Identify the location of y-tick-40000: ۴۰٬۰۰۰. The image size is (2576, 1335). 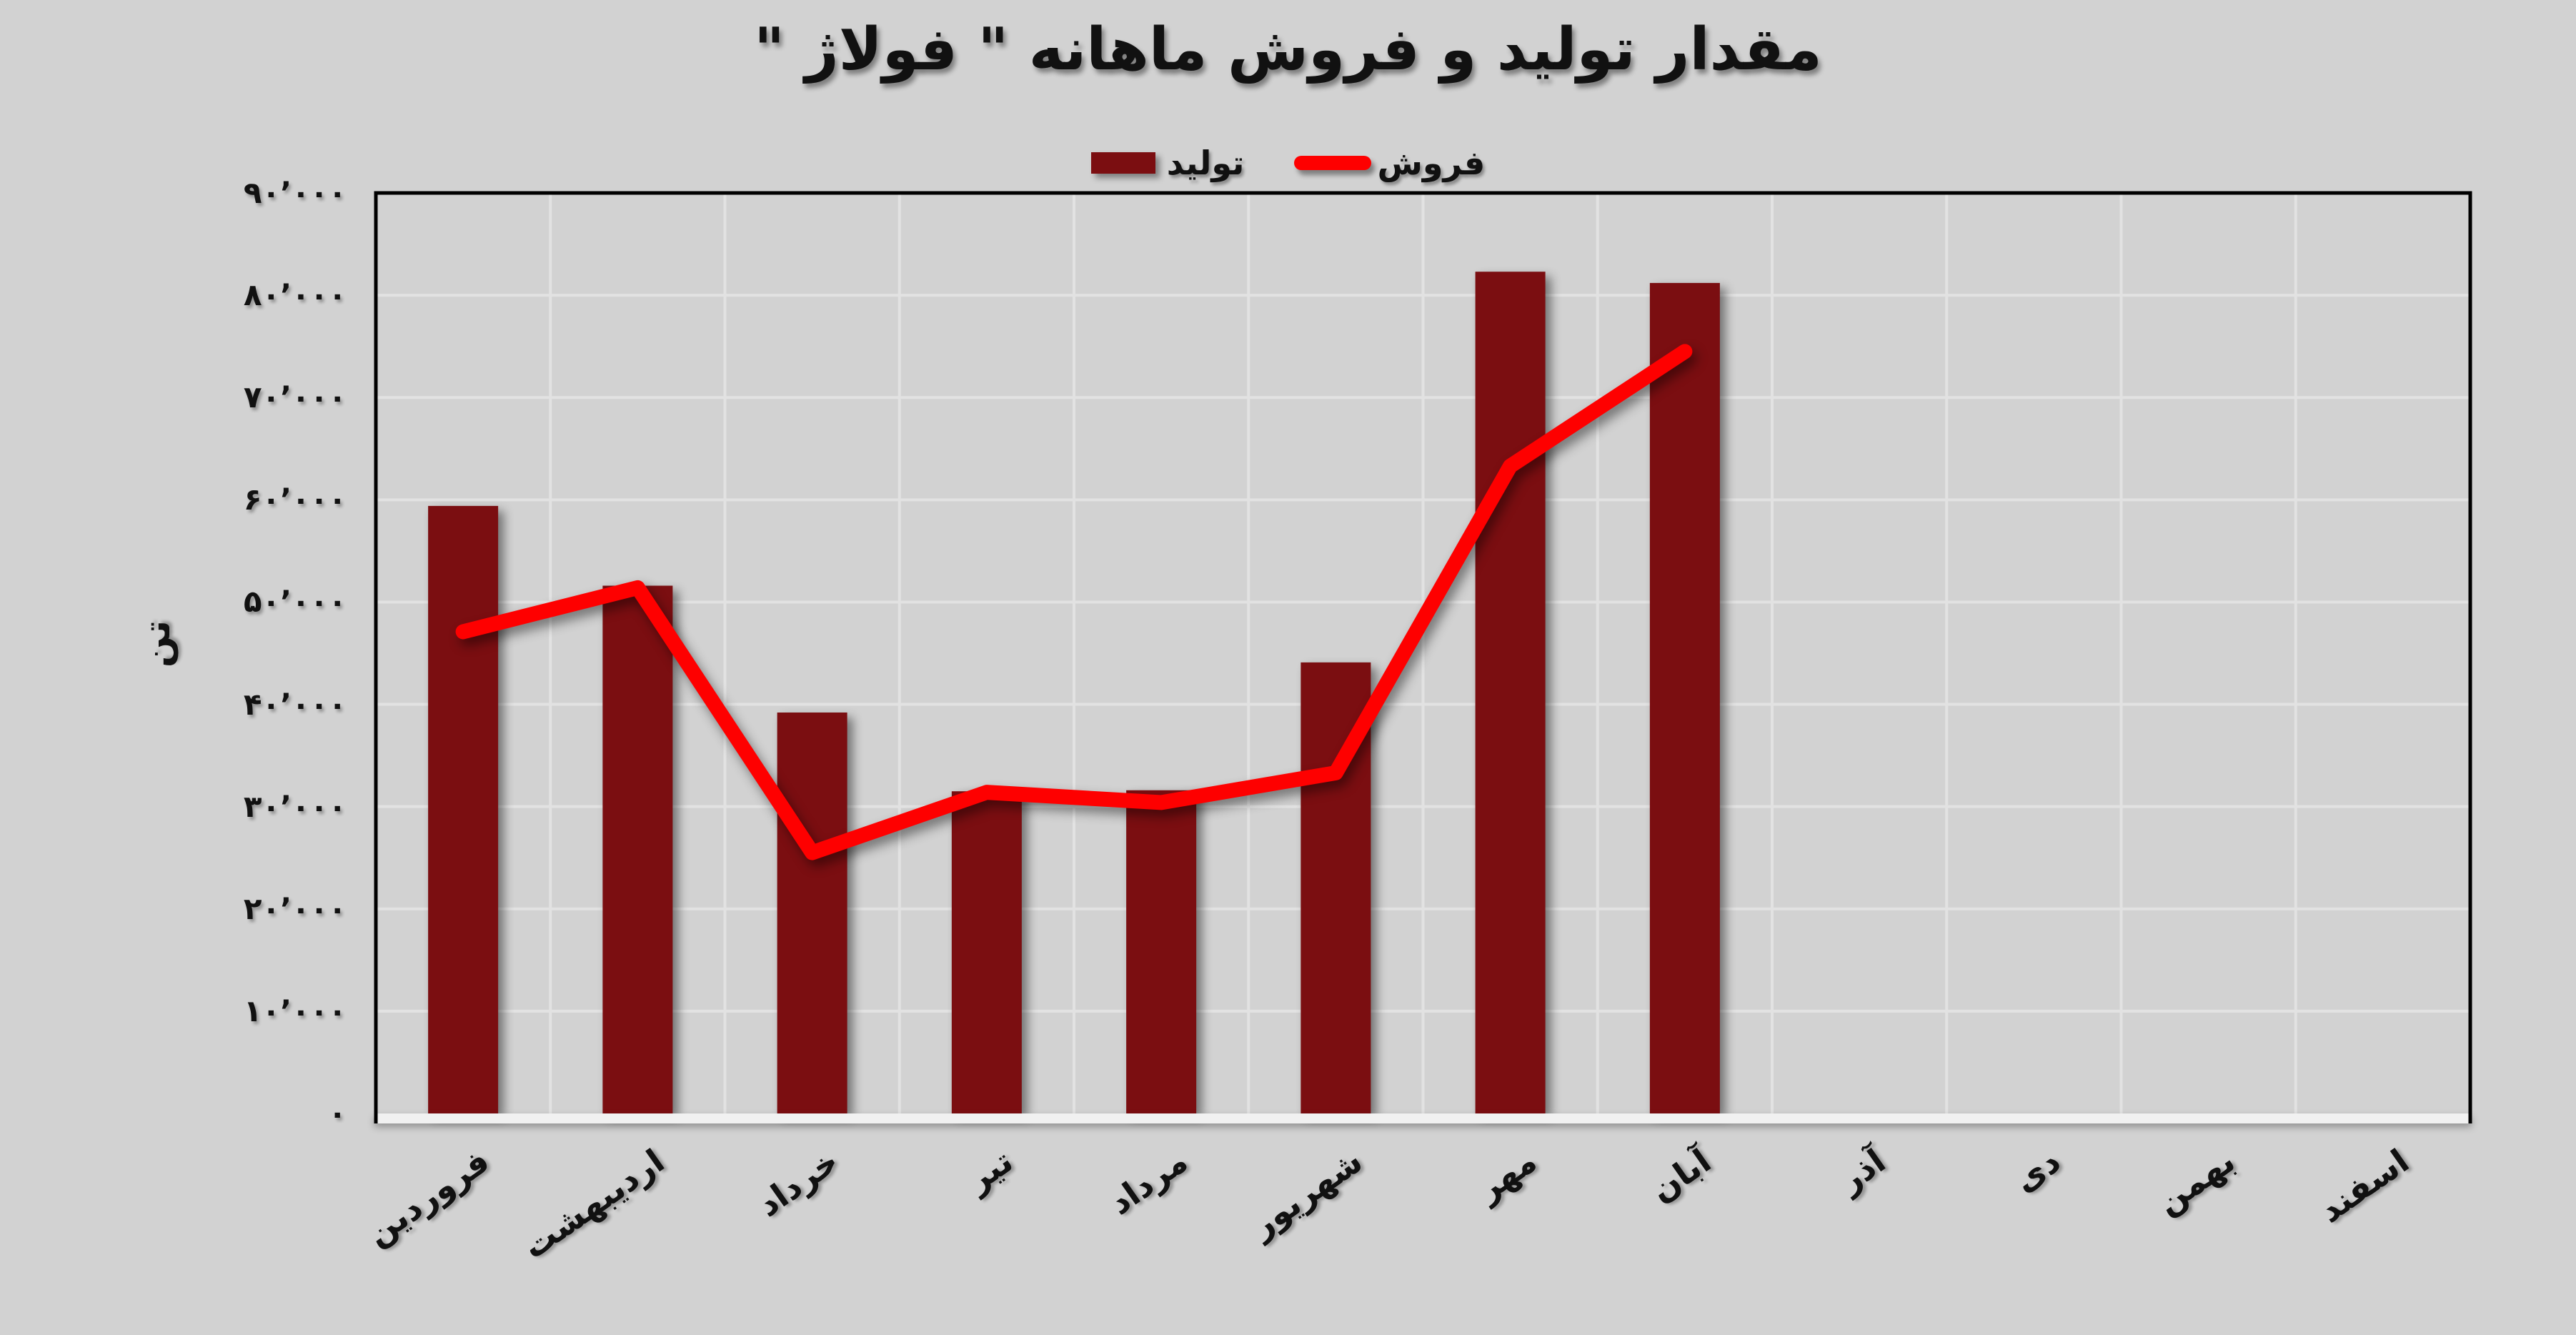
(295, 704).